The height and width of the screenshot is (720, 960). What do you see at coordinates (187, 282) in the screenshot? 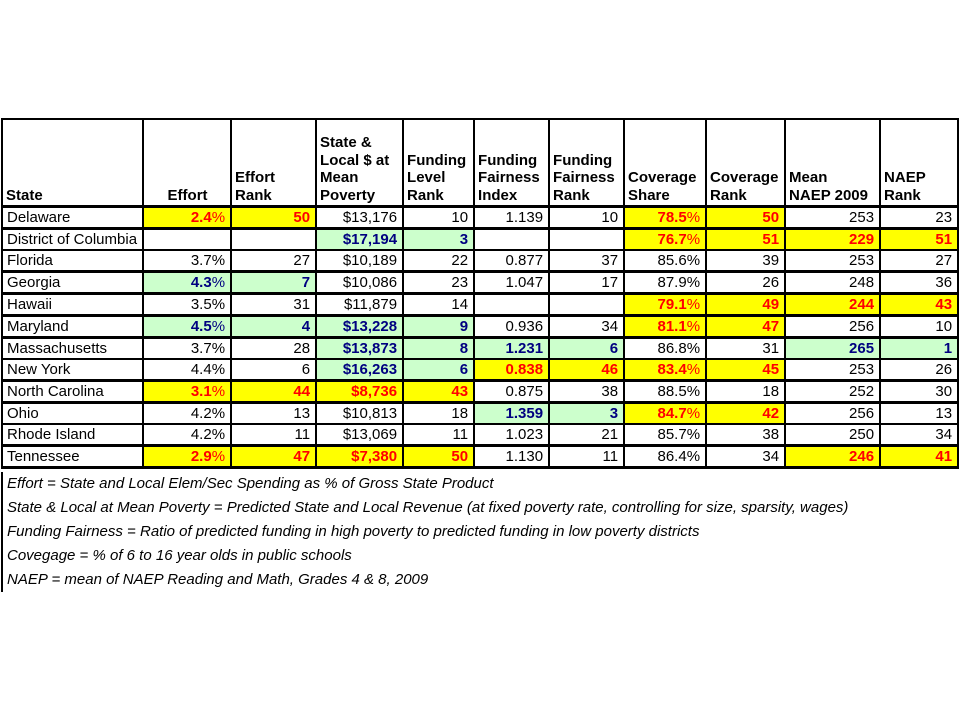
I see `cell-effort: 4.3%` at bounding box center [187, 282].